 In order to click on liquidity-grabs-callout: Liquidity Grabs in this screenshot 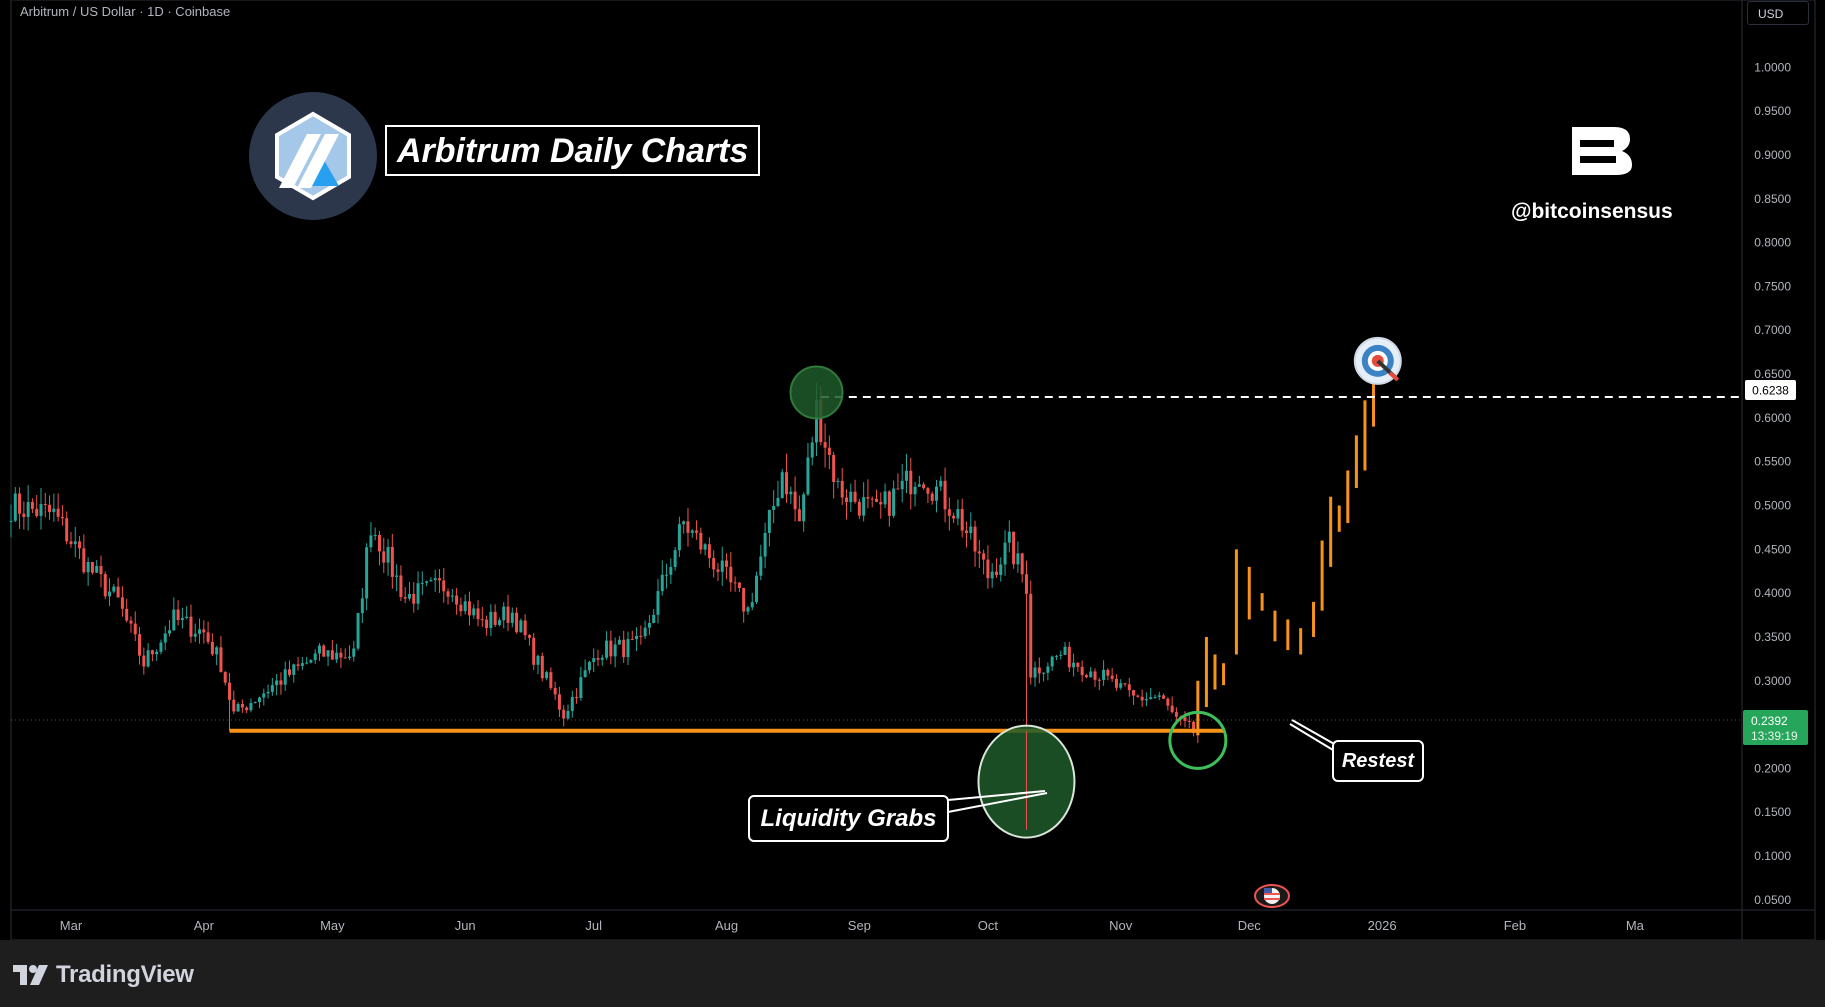, I will do `click(848, 818)`.